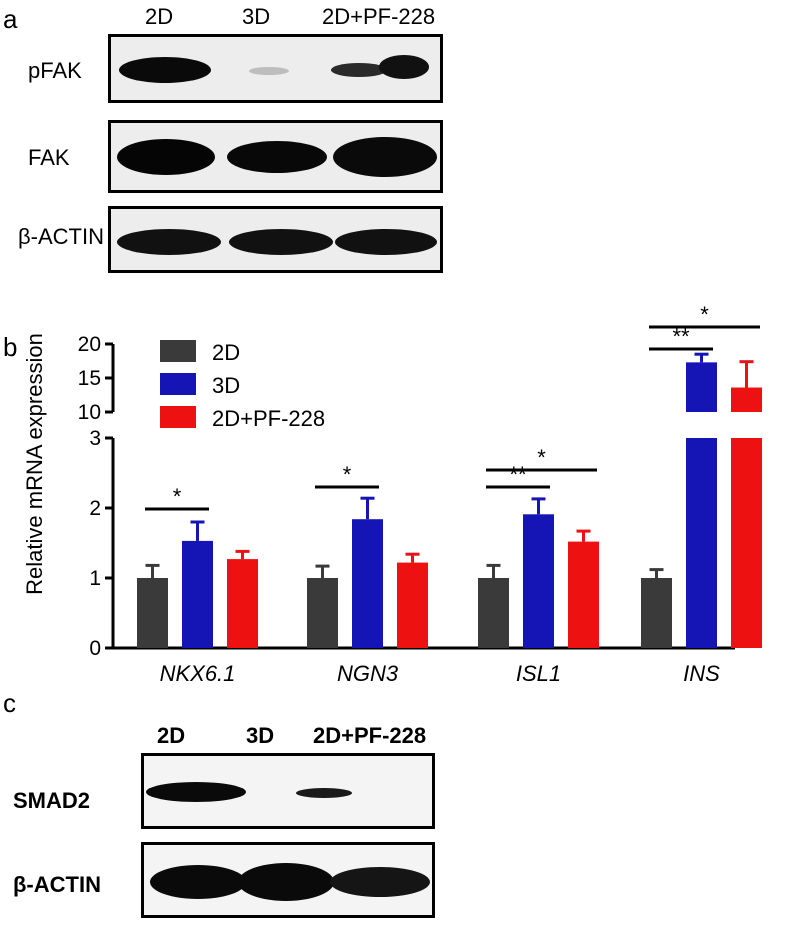 This screenshot has width=788, height=926. Describe the element at coordinates (368, 673) in the screenshot. I see `x-category-label: NGN3` at that location.